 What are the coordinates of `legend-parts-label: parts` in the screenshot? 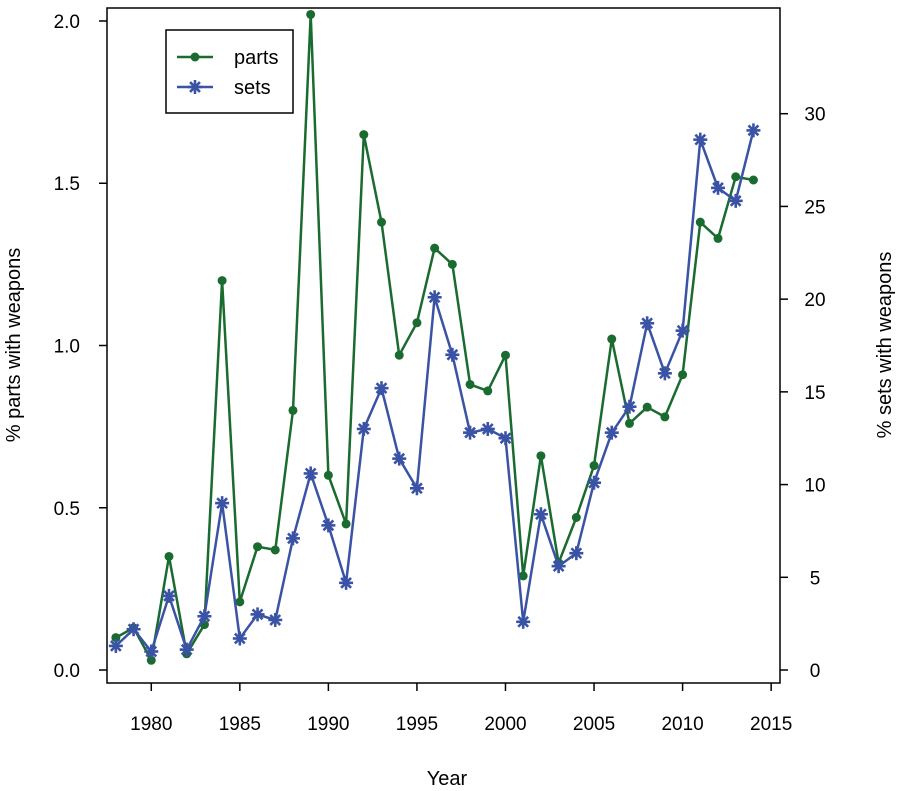 It's located at (256, 58).